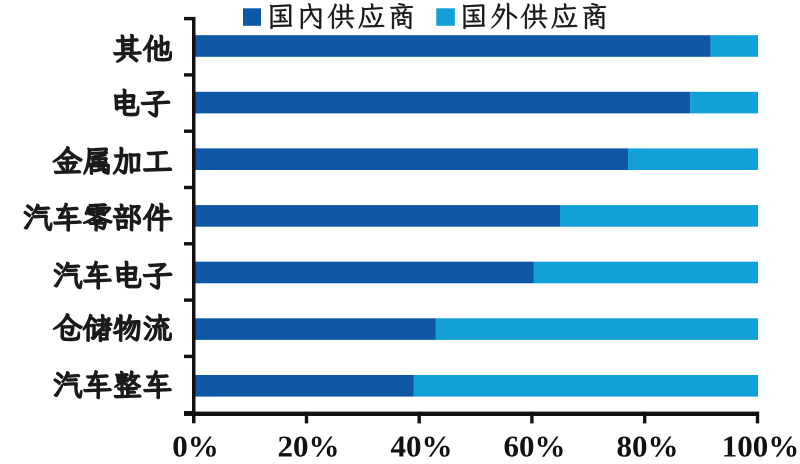  I want to click on svg-text: 0%, so click(195, 446).